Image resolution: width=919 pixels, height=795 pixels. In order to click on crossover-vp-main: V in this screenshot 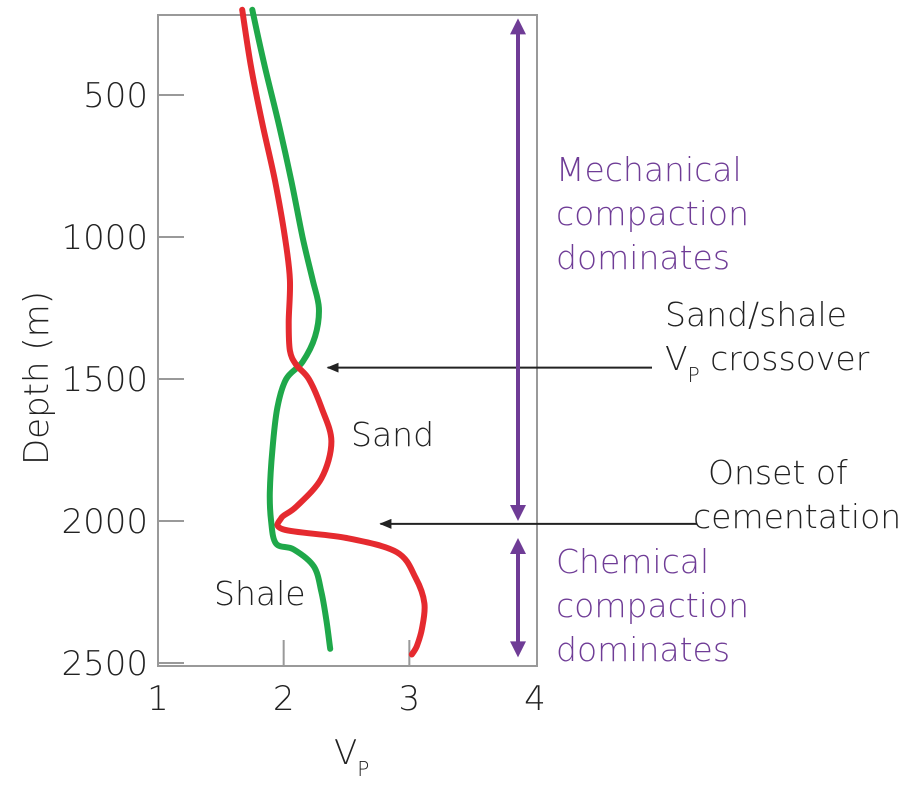, I will do `click(676, 358)`.